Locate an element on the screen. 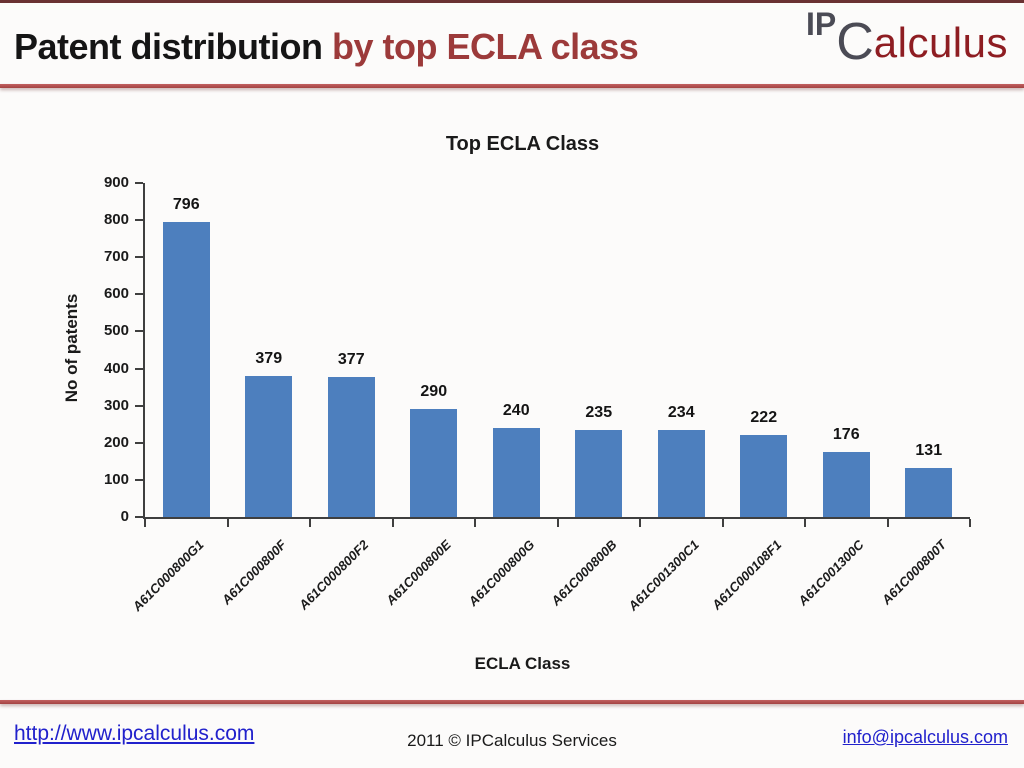 The image size is (1024, 768). x-category-label-text: A61C001300C is located at coordinates (831, 573).